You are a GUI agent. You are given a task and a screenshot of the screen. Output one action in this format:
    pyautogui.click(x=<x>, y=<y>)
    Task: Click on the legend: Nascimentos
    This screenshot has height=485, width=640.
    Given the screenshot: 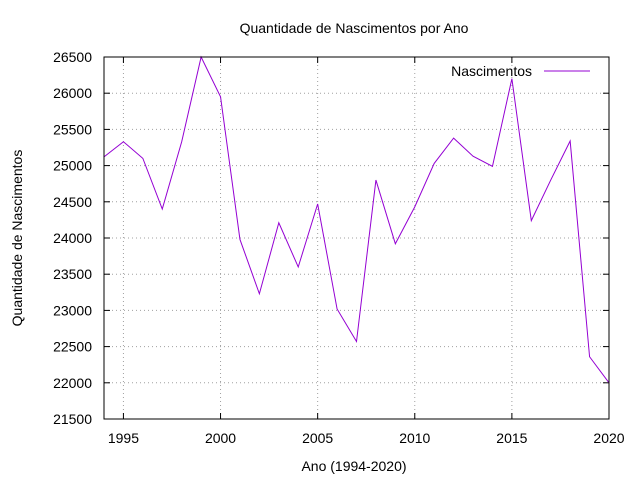 What is the action you would take?
    pyautogui.click(x=520, y=71)
    